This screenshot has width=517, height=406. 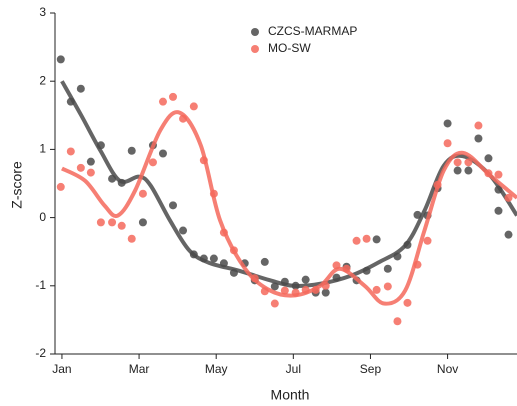 I want to click on x-axis-label: Month, so click(x=290, y=395).